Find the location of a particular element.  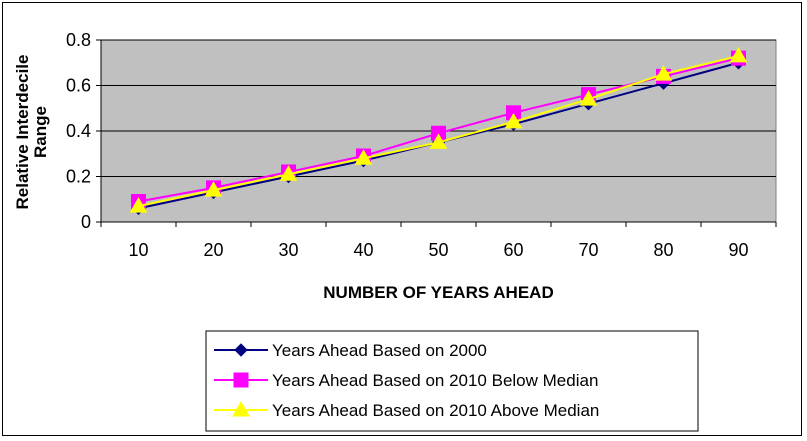

y-axis-title-line: Range is located at coordinates (40, 132).